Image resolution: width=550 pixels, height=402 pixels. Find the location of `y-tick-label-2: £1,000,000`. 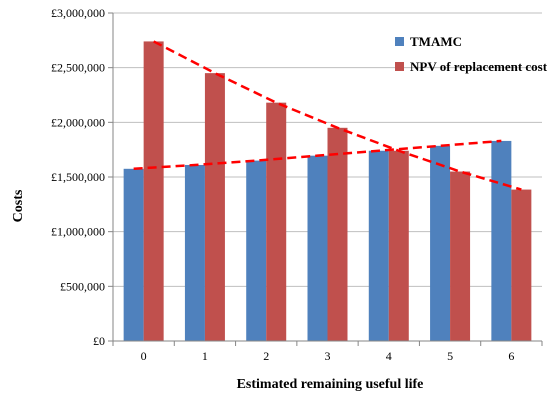

y-tick-label-2: £1,000,000 is located at coordinates (78, 232).